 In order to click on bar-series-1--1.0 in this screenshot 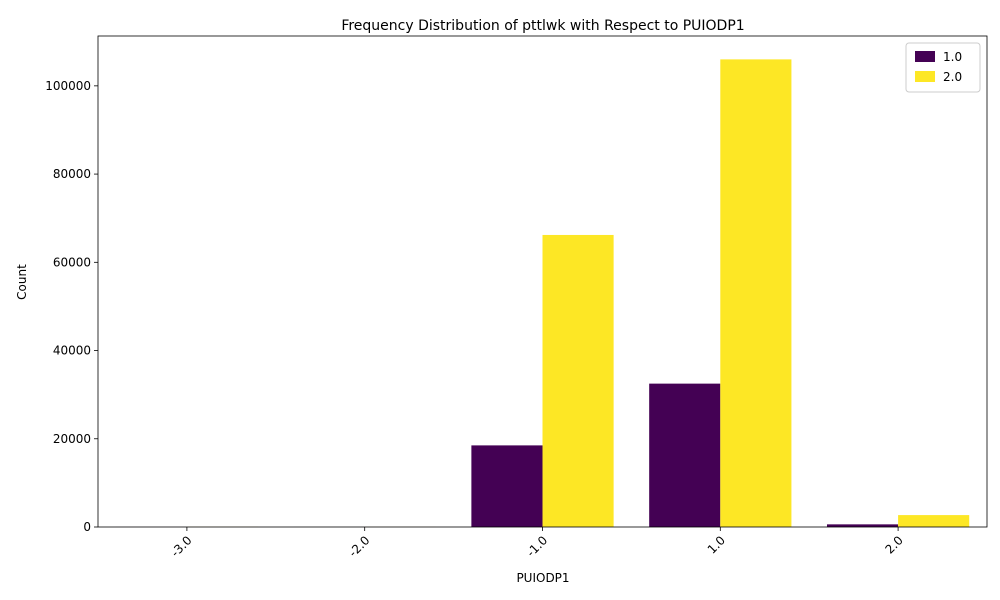, I will do `click(578, 380)`.